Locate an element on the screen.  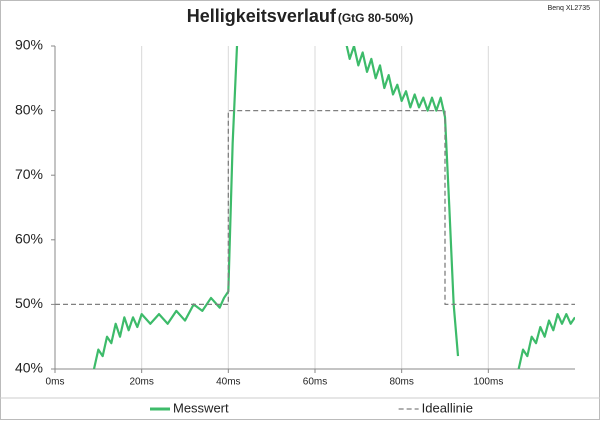
x-tick-label: 60ms is located at coordinates (315, 382).